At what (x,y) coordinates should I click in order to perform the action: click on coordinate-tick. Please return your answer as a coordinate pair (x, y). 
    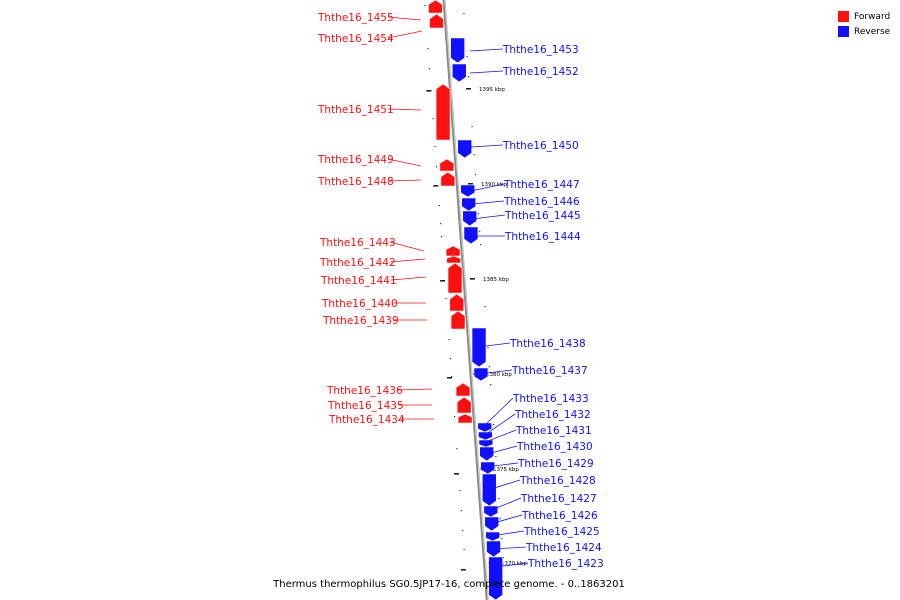
    Looking at the image, I should click on (470, 184).